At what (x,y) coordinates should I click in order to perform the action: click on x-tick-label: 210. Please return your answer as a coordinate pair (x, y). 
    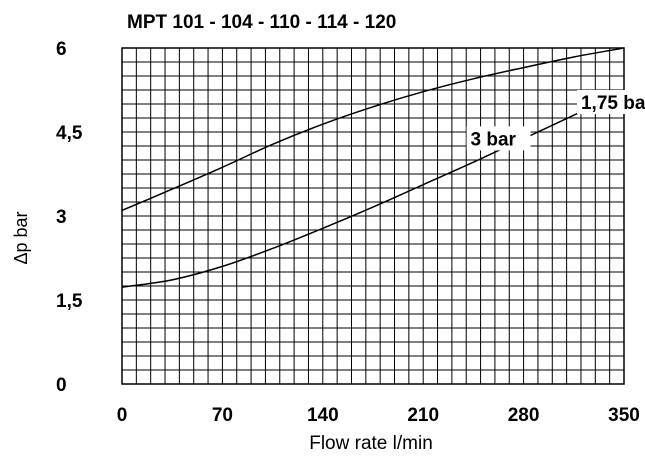
    Looking at the image, I should click on (423, 415).